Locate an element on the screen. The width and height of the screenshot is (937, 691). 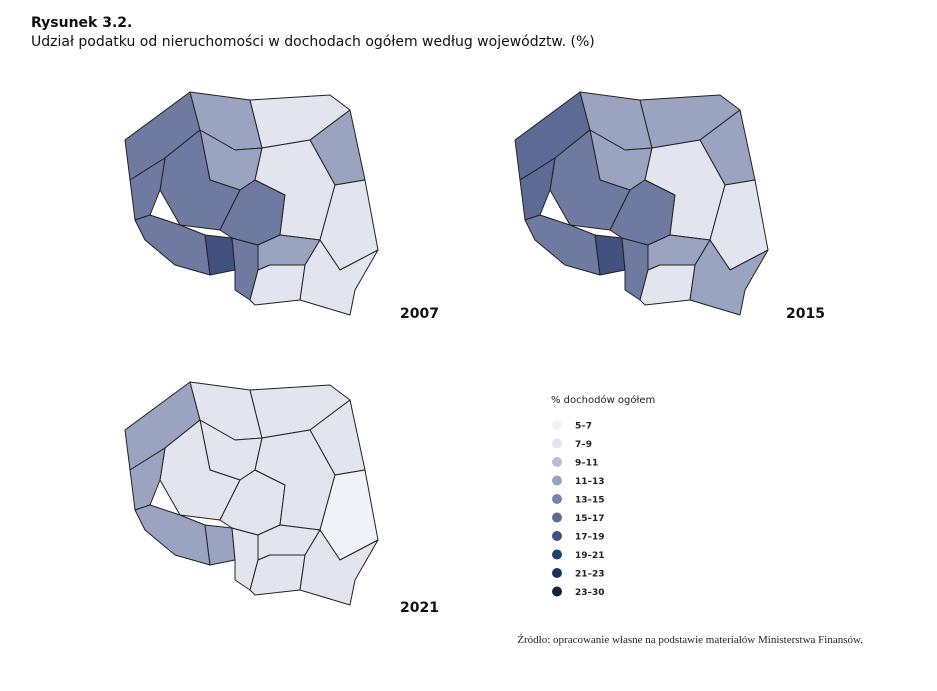
legend-label: 7–9 is located at coordinates (583, 445).